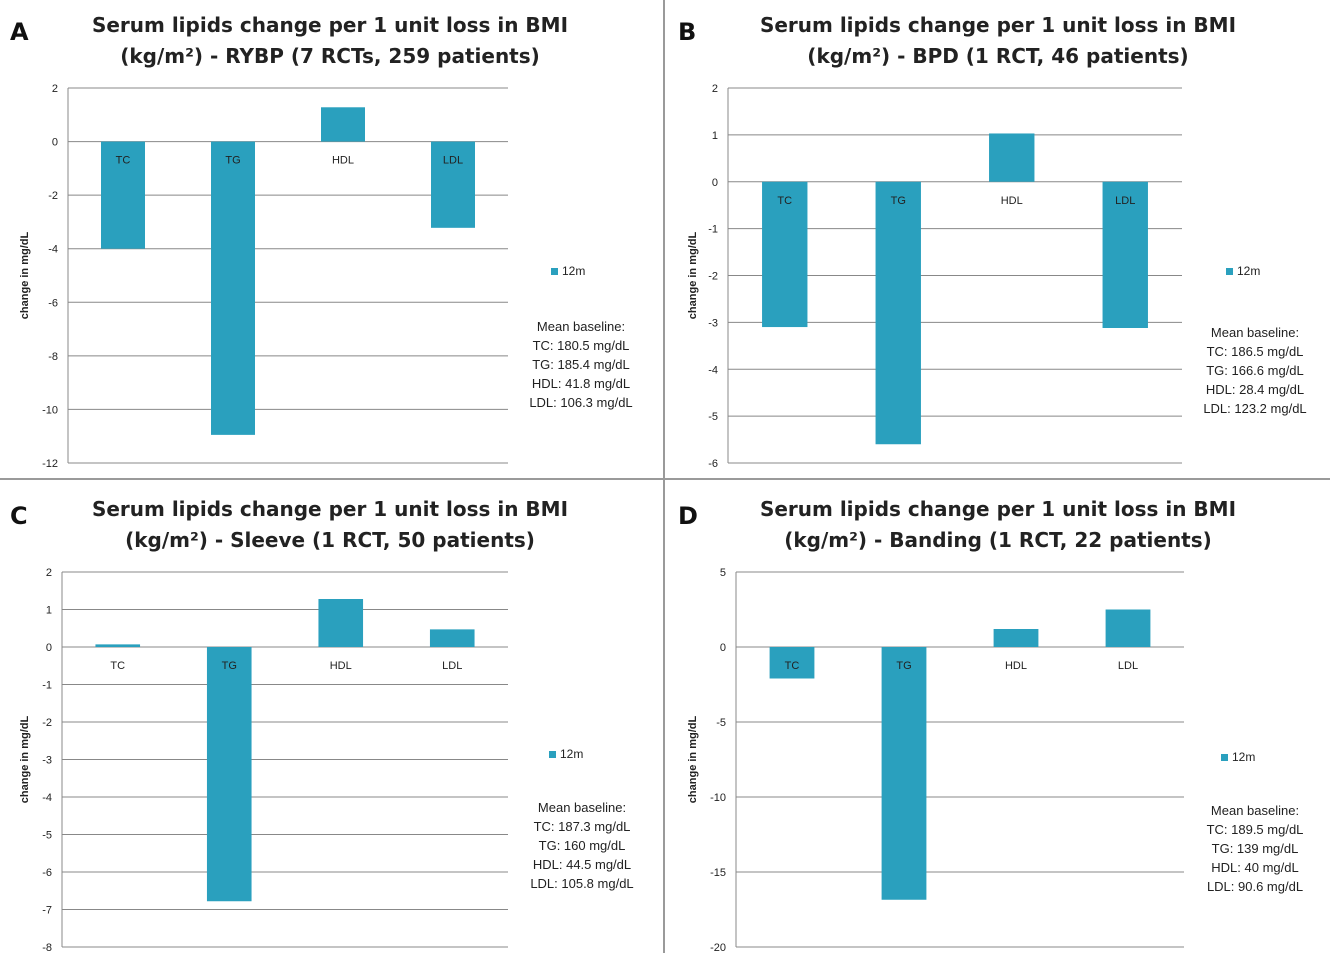 This screenshot has height=953, width=1330. Describe the element at coordinates (581, 383) in the screenshot. I see `baseline-value: HDL: 41.8 mg/dL` at that location.